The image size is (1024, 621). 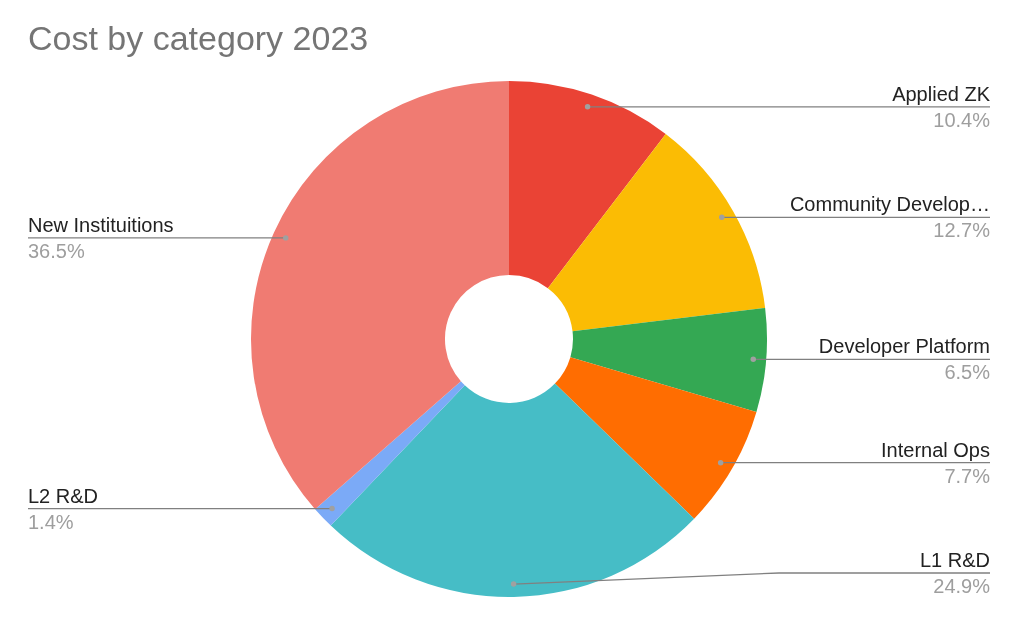 I want to click on slice-label: Developer Platform, so click(x=904, y=346).